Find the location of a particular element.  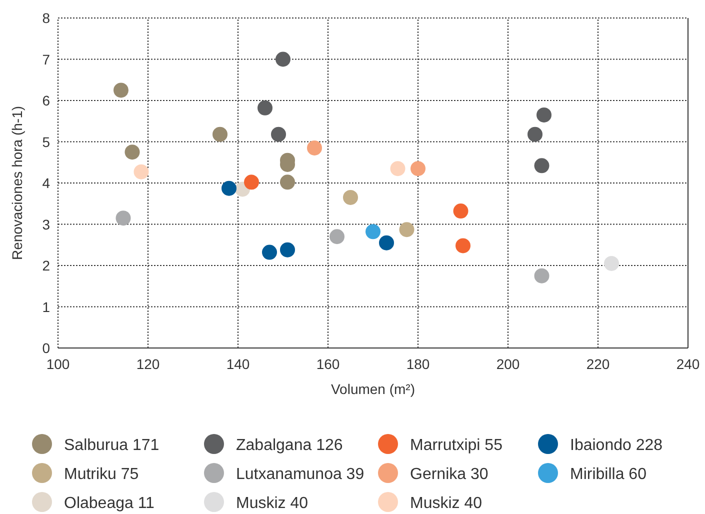

x-tick-label: 240 is located at coordinates (688, 364).